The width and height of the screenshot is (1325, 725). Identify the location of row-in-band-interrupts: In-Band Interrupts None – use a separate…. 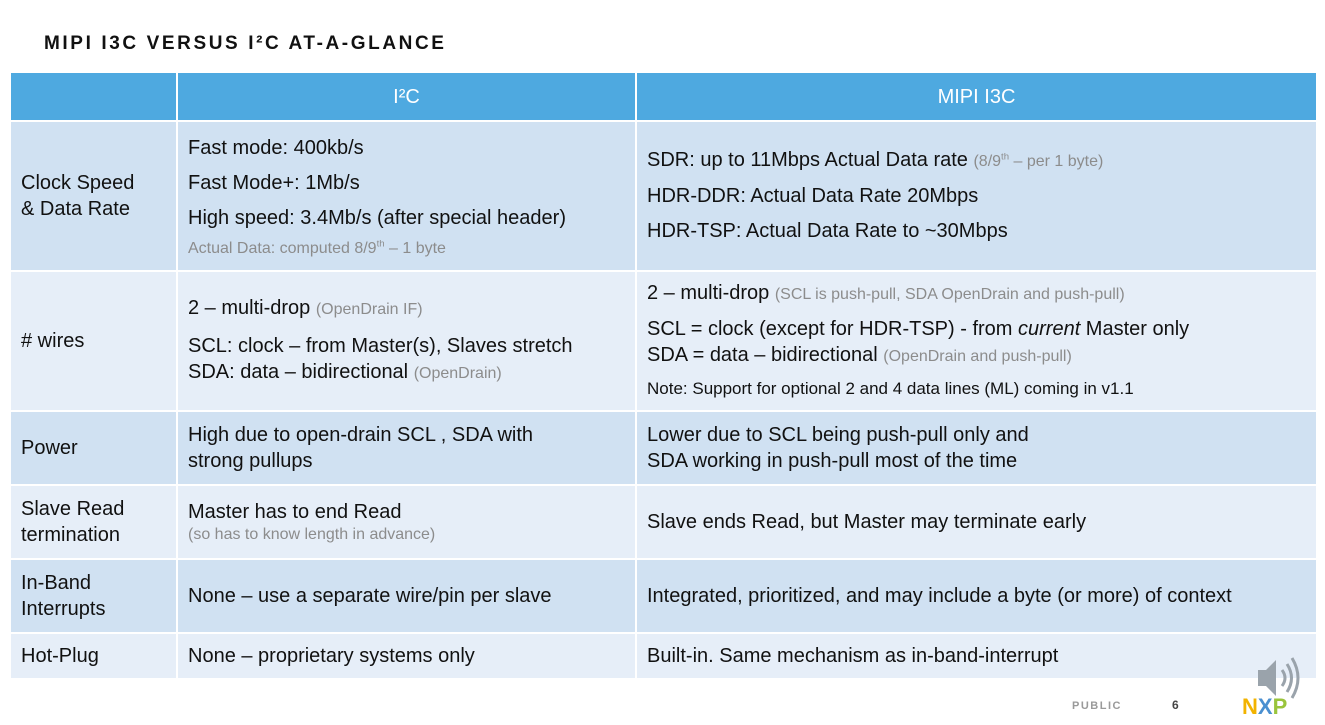
(663, 596).